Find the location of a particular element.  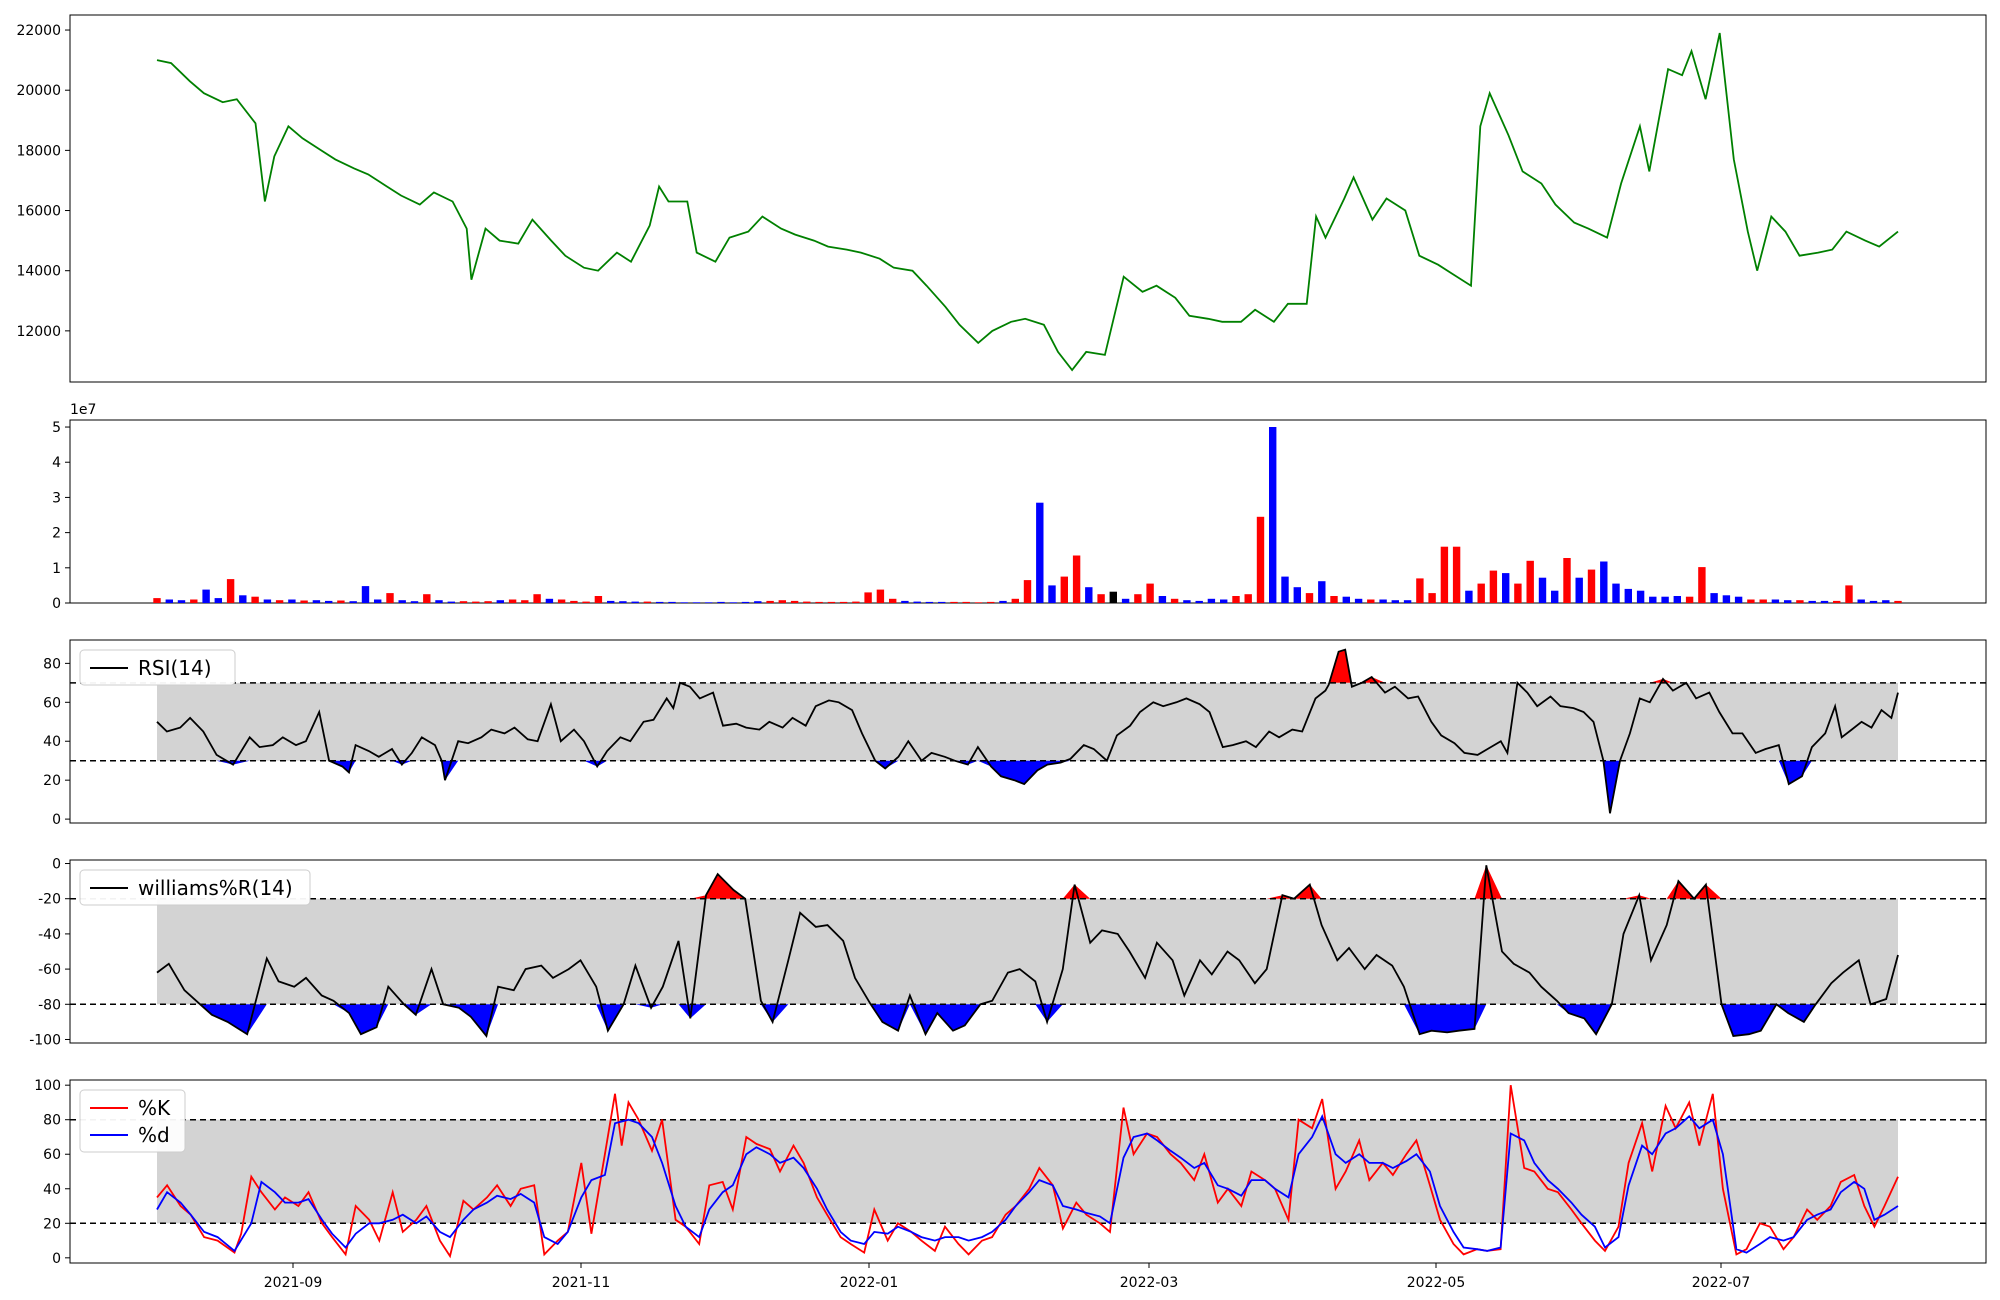

volume-scale-label: 1e7 is located at coordinates (83, 410).